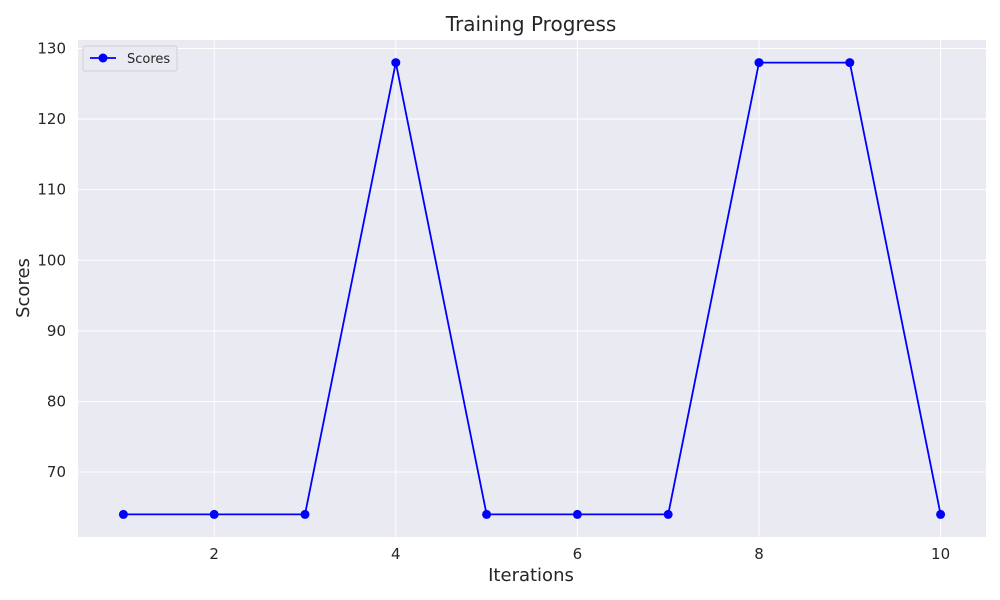 This screenshot has height=600, width=1000. Describe the element at coordinates (396, 554) in the screenshot. I see `x-tick-label: 4` at that location.